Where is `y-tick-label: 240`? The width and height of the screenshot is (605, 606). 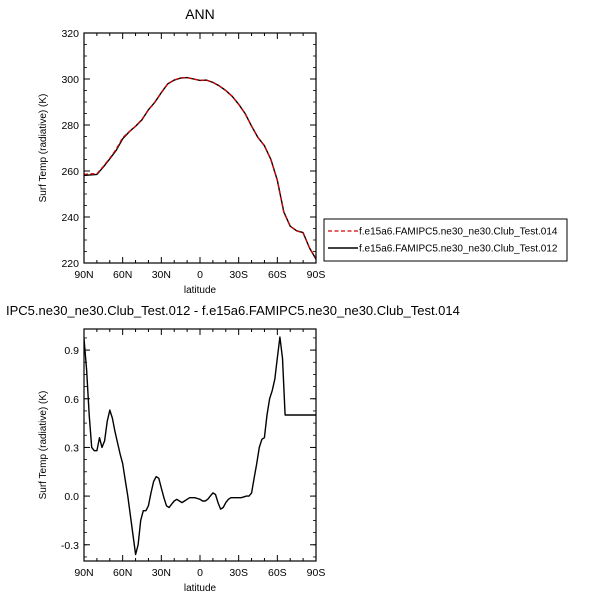 y-tick-label: 240 is located at coordinates (70, 218).